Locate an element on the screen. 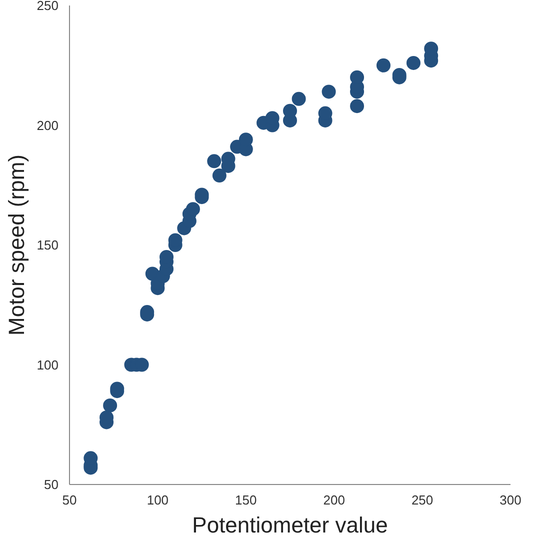 Image resolution: width=538 pixels, height=550 pixels. x-tick-label: 150 is located at coordinates (246, 500).